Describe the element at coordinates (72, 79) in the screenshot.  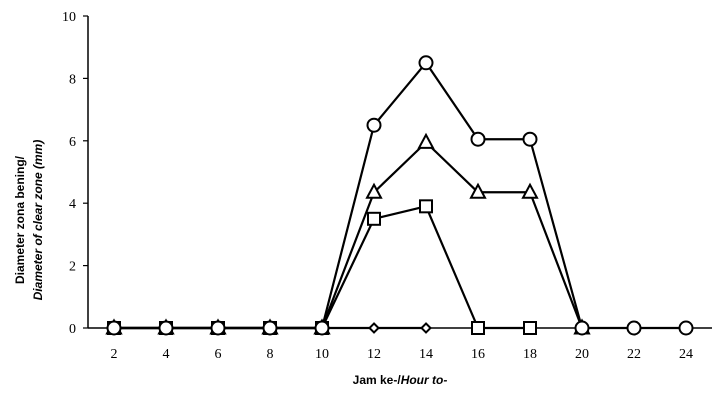
I see `y-tick-label: 8` at that location.